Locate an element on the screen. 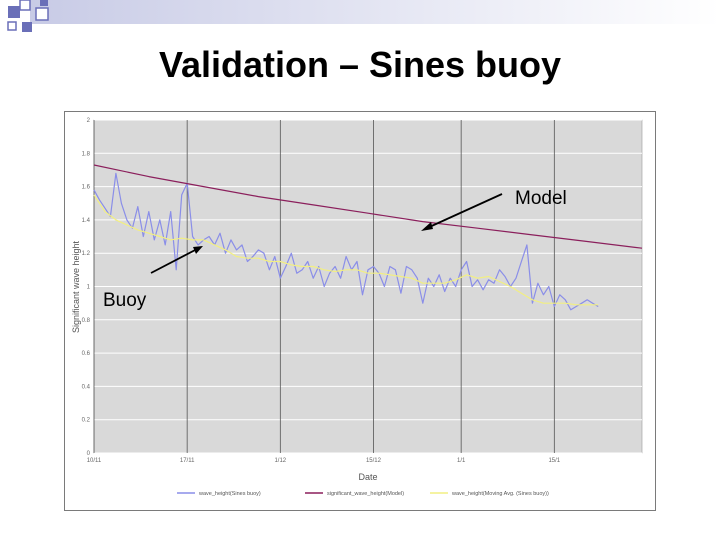 The width and height of the screenshot is (720, 540). y-tick-label: 0.6 is located at coordinates (86, 354).